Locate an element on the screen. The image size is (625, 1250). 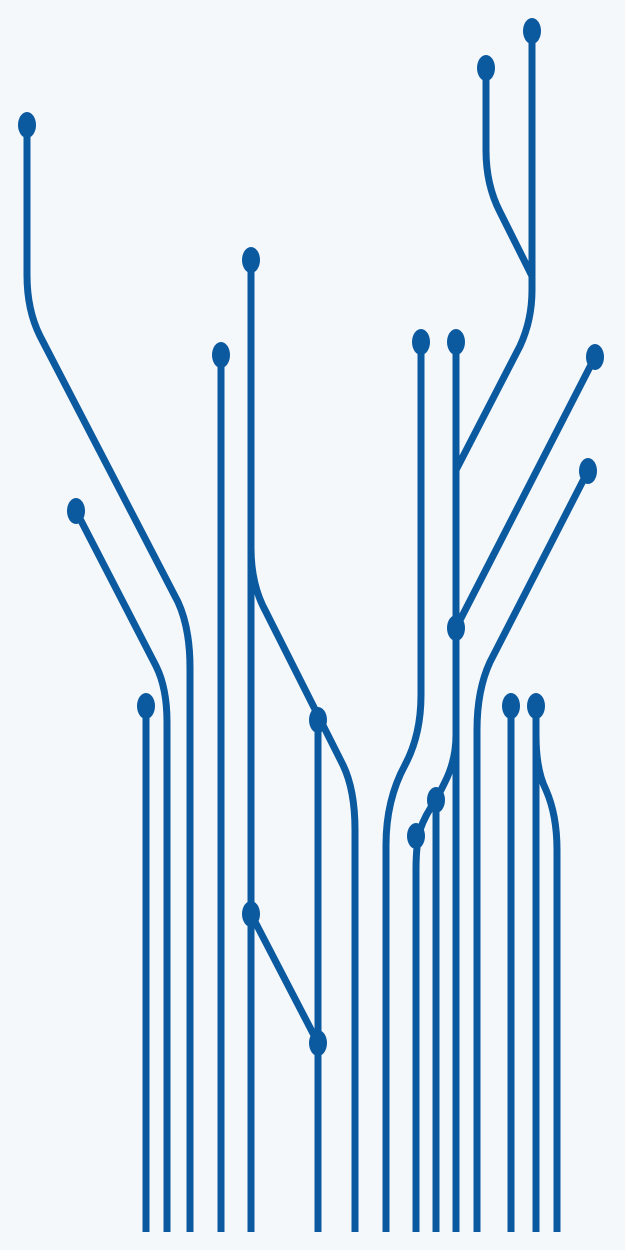
trace-cross-link is located at coordinates (284, 978).